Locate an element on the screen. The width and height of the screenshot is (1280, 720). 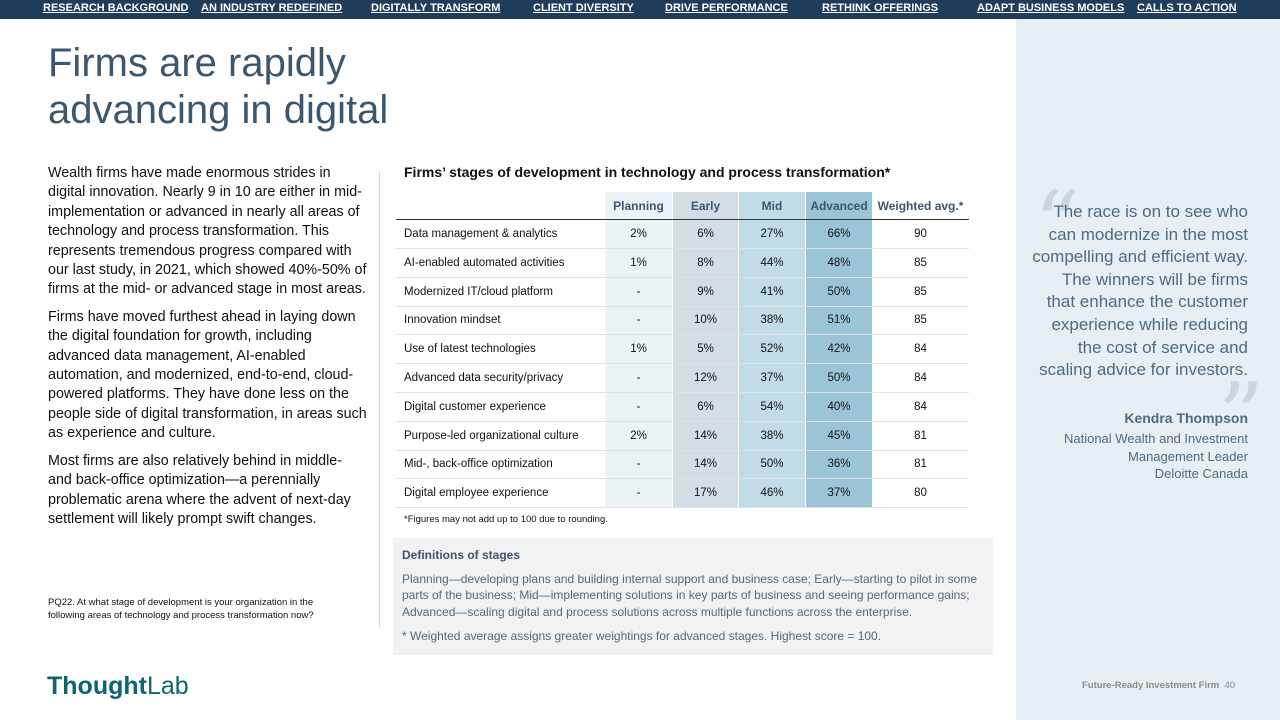
definitions-heading: Definitions of stages is located at coordinates (461, 555).